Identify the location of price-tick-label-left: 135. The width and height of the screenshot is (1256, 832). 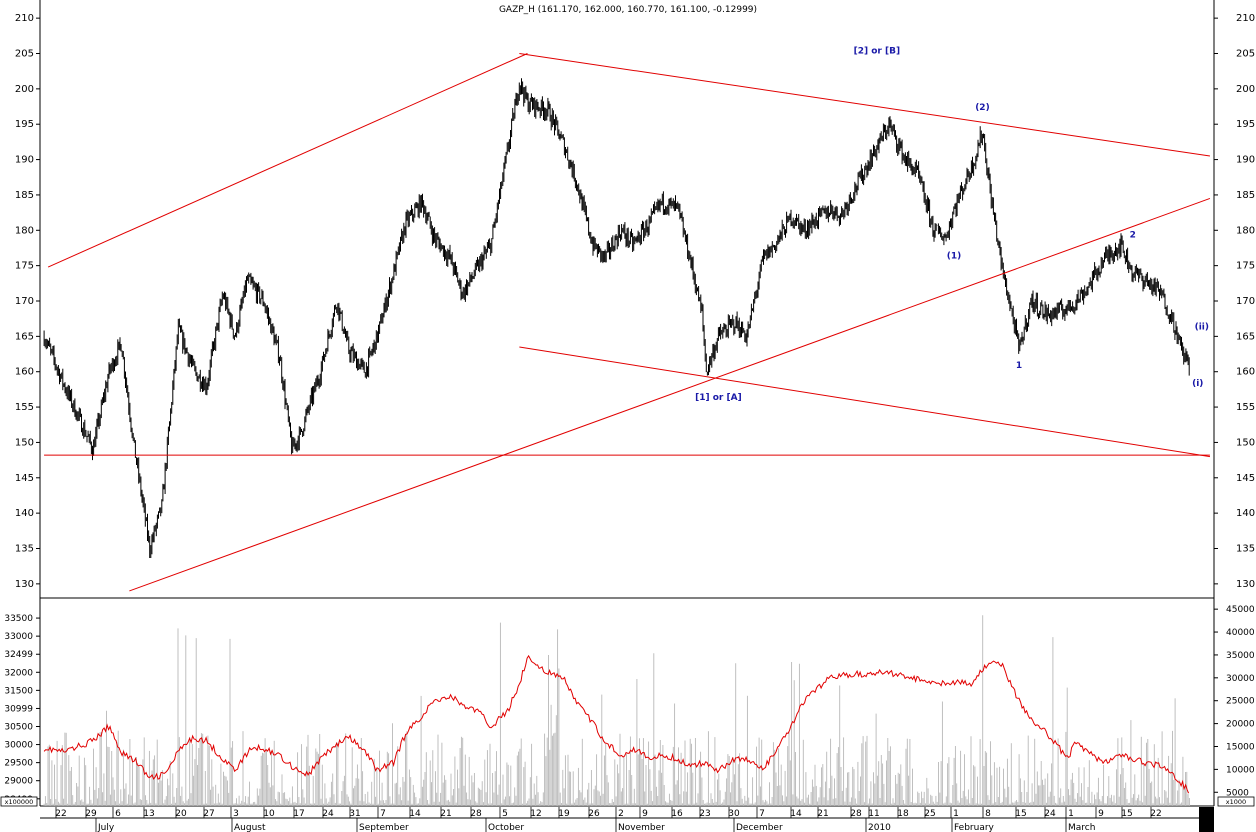
(24, 549).